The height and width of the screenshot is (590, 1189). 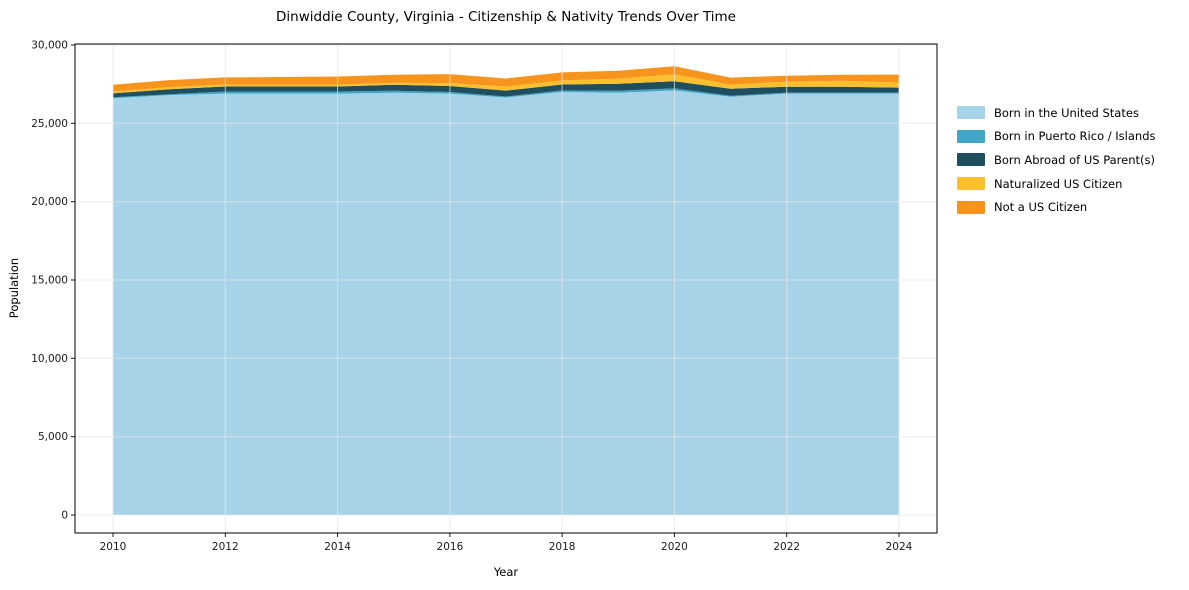 I want to click on y-tick-label: 30,000, so click(x=49, y=46).